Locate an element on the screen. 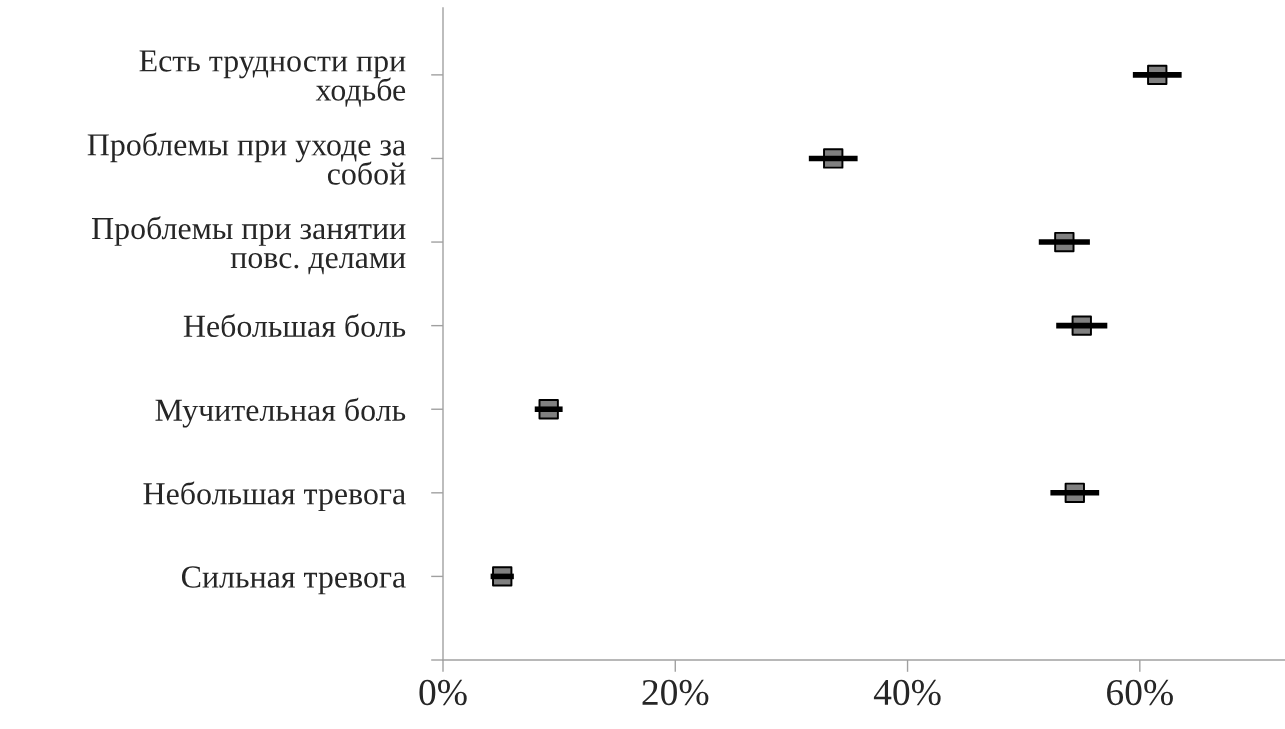 This screenshot has height=729, width=1285. x-tick-label: 20% is located at coordinates (675, 692).